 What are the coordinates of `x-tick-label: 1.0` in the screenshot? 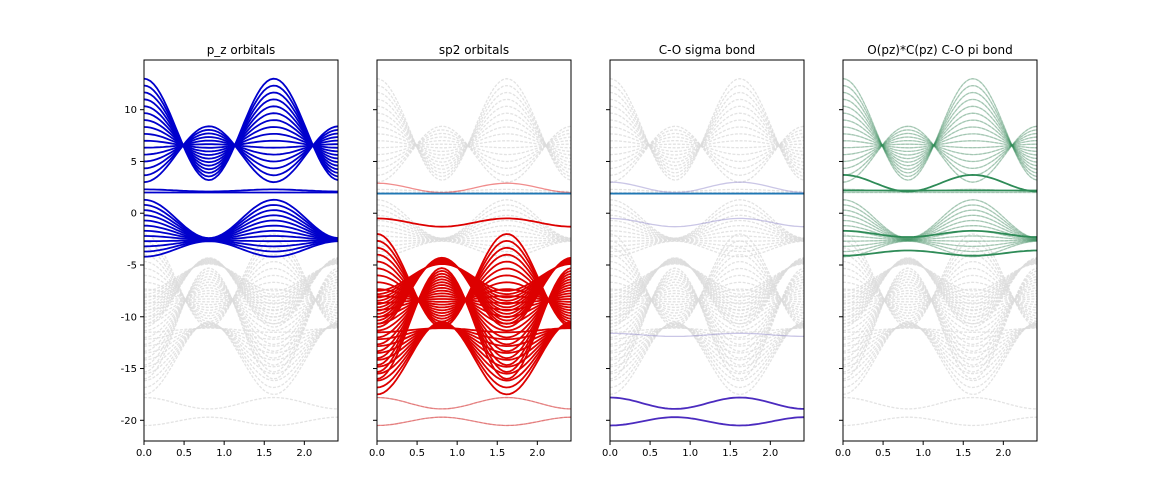 It's located at (923, 453).